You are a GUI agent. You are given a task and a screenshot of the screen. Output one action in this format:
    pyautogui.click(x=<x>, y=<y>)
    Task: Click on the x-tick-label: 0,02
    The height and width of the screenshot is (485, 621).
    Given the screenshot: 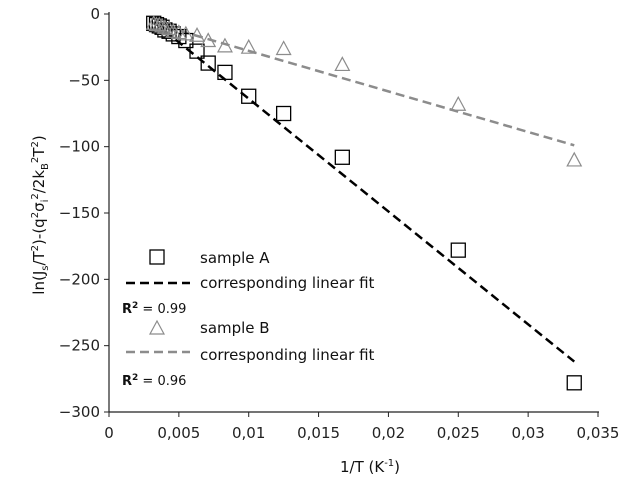 What is the action you would take?
    pyautogui.click(x=388, y=433)
    